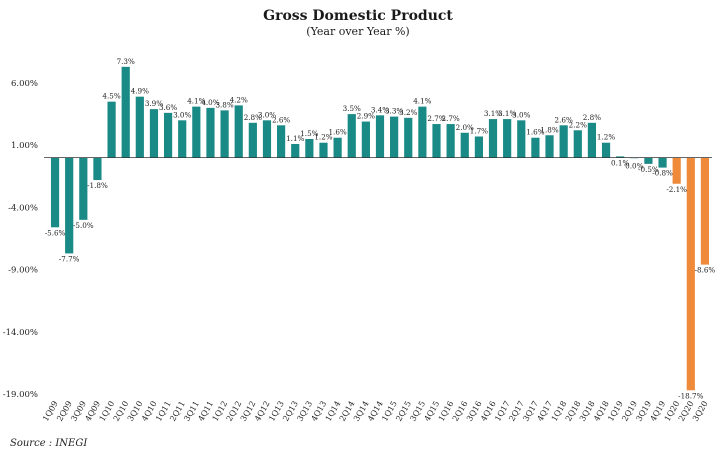  I want to click on data-label: 3.9%, so click(154, 103).